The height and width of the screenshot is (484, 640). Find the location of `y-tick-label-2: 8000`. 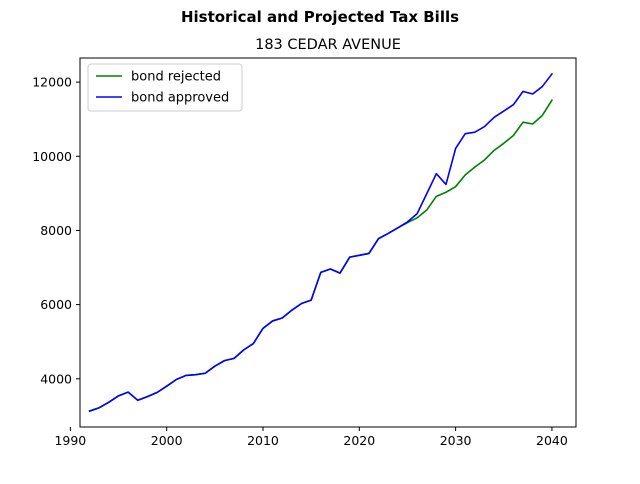

y-tick-label-2: 8000 is located at coordinates (56, 230).